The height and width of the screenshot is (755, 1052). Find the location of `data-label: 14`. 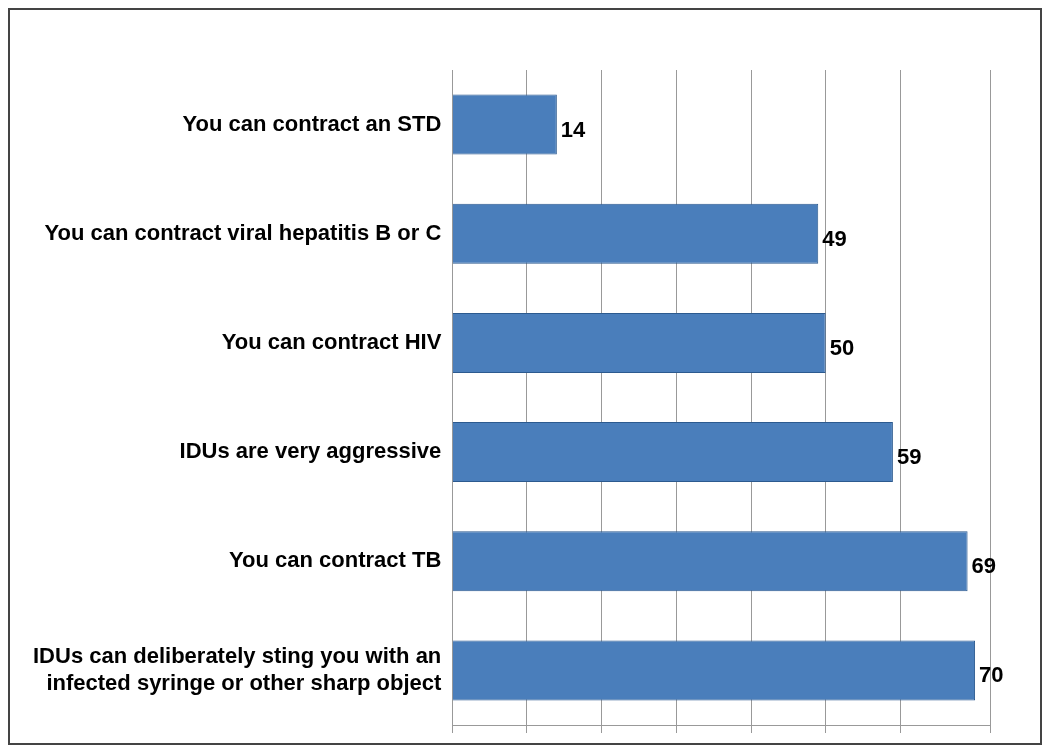

data-label: 14 is located at coordinates (573, 129).